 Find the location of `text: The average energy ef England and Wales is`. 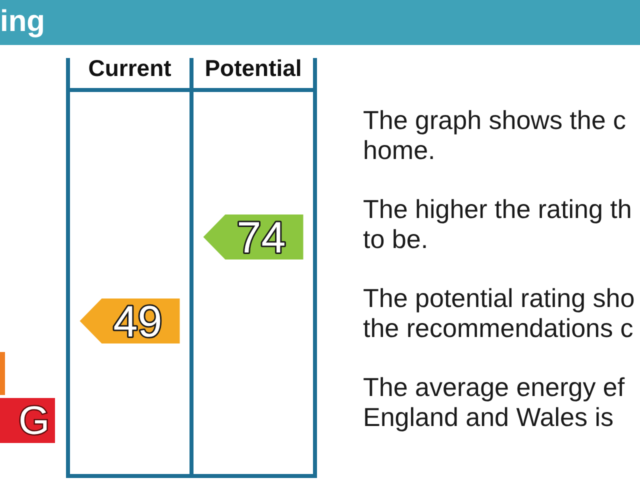

text: The average energy ef England and Wales is is located at coordinates (494, 402).